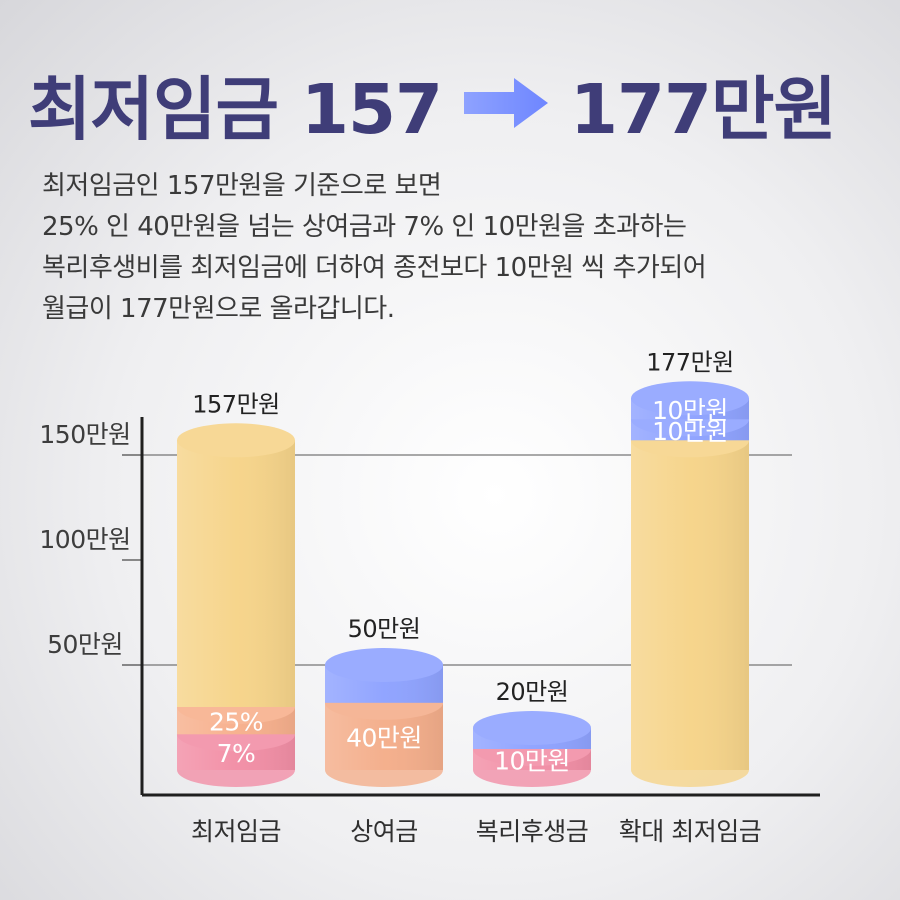 The image size is (900, 900). What do you see at coordinates (689, 362) in the screenshot?
I see `bar-total-label-4: 177만원` at bounding box center [689, 362].